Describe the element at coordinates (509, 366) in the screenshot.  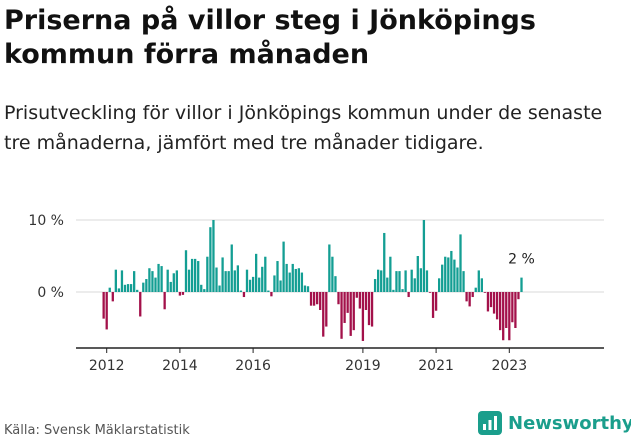
I see `x-tick-label: 2023` at that location.